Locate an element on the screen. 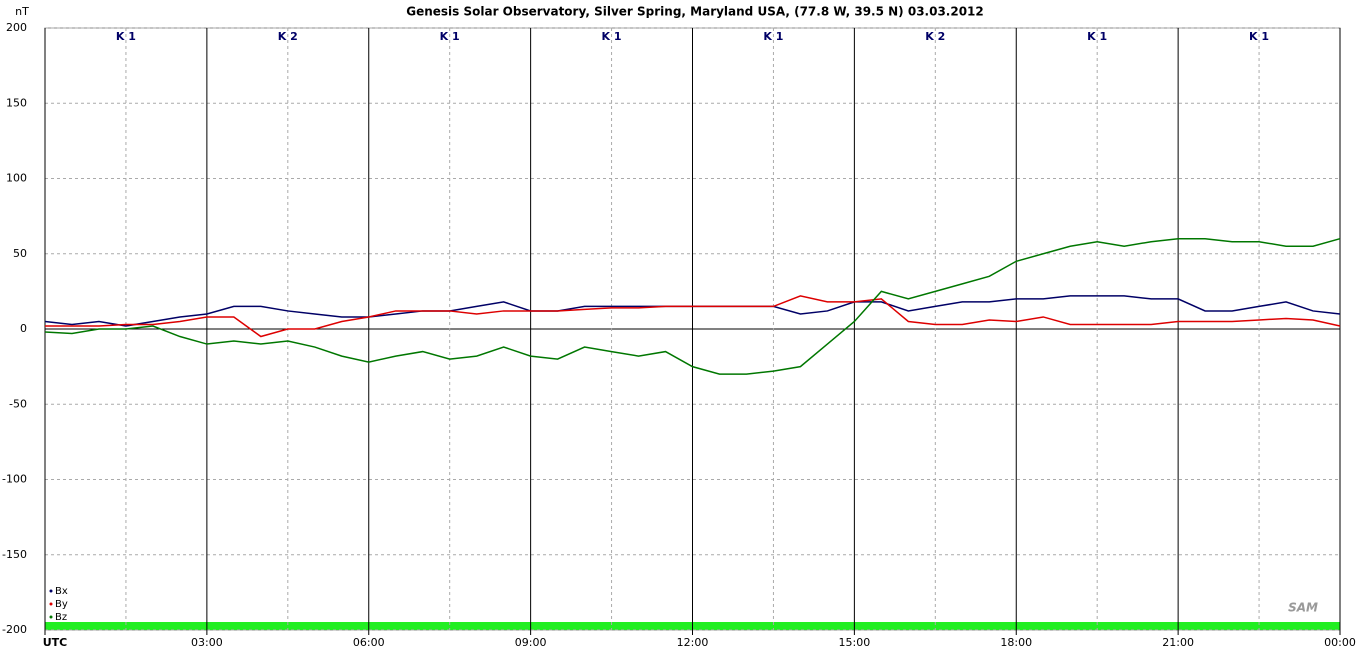  y-tick-label: -50 is located at coordinates (18, 403).